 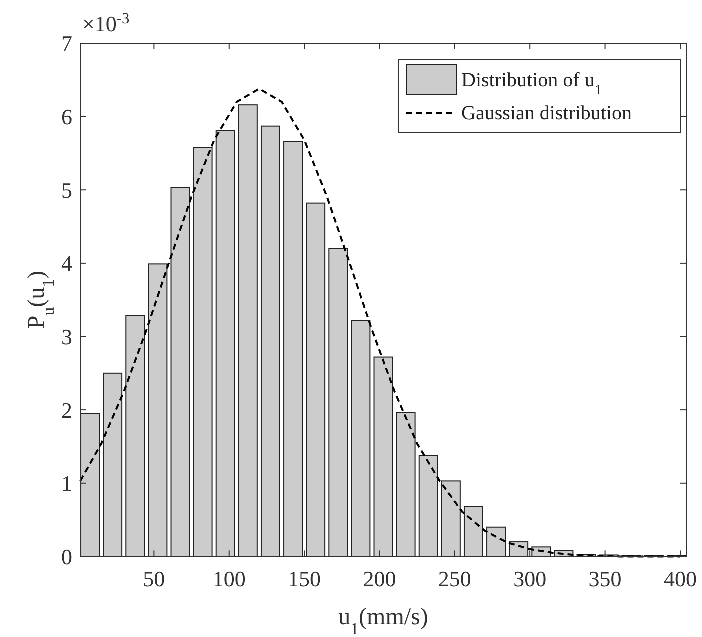 What do you see at coordinates (67, 410) in the screenshot?
I see `y-tick-label: 2` at bounding box center [67, 410].